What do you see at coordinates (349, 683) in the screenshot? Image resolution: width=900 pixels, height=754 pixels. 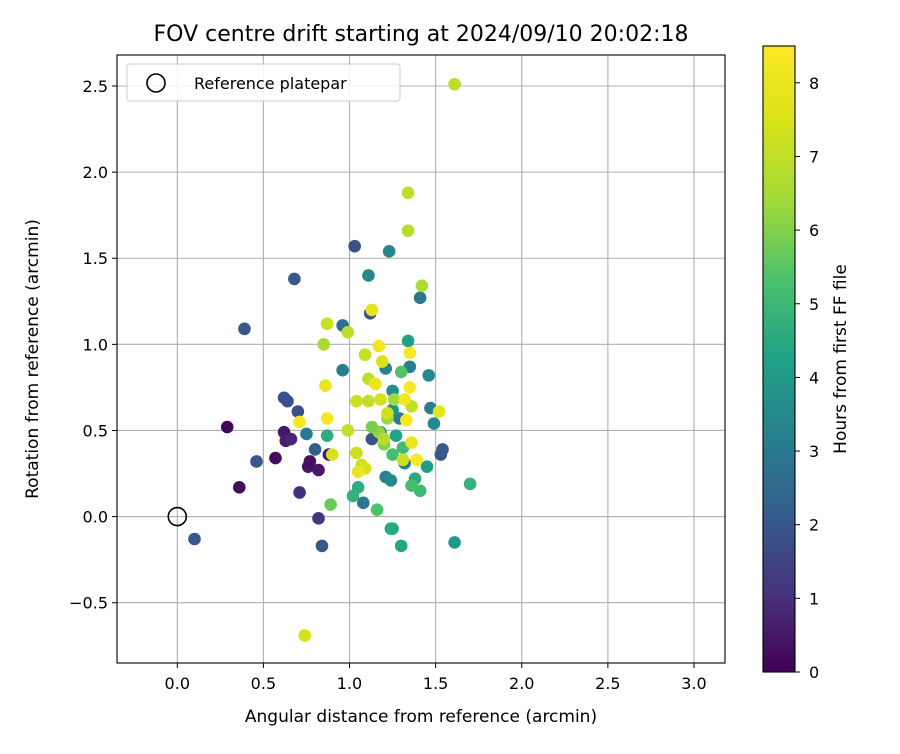 I see `x-tick-label: 1.0` at bounding box center [349, 683].